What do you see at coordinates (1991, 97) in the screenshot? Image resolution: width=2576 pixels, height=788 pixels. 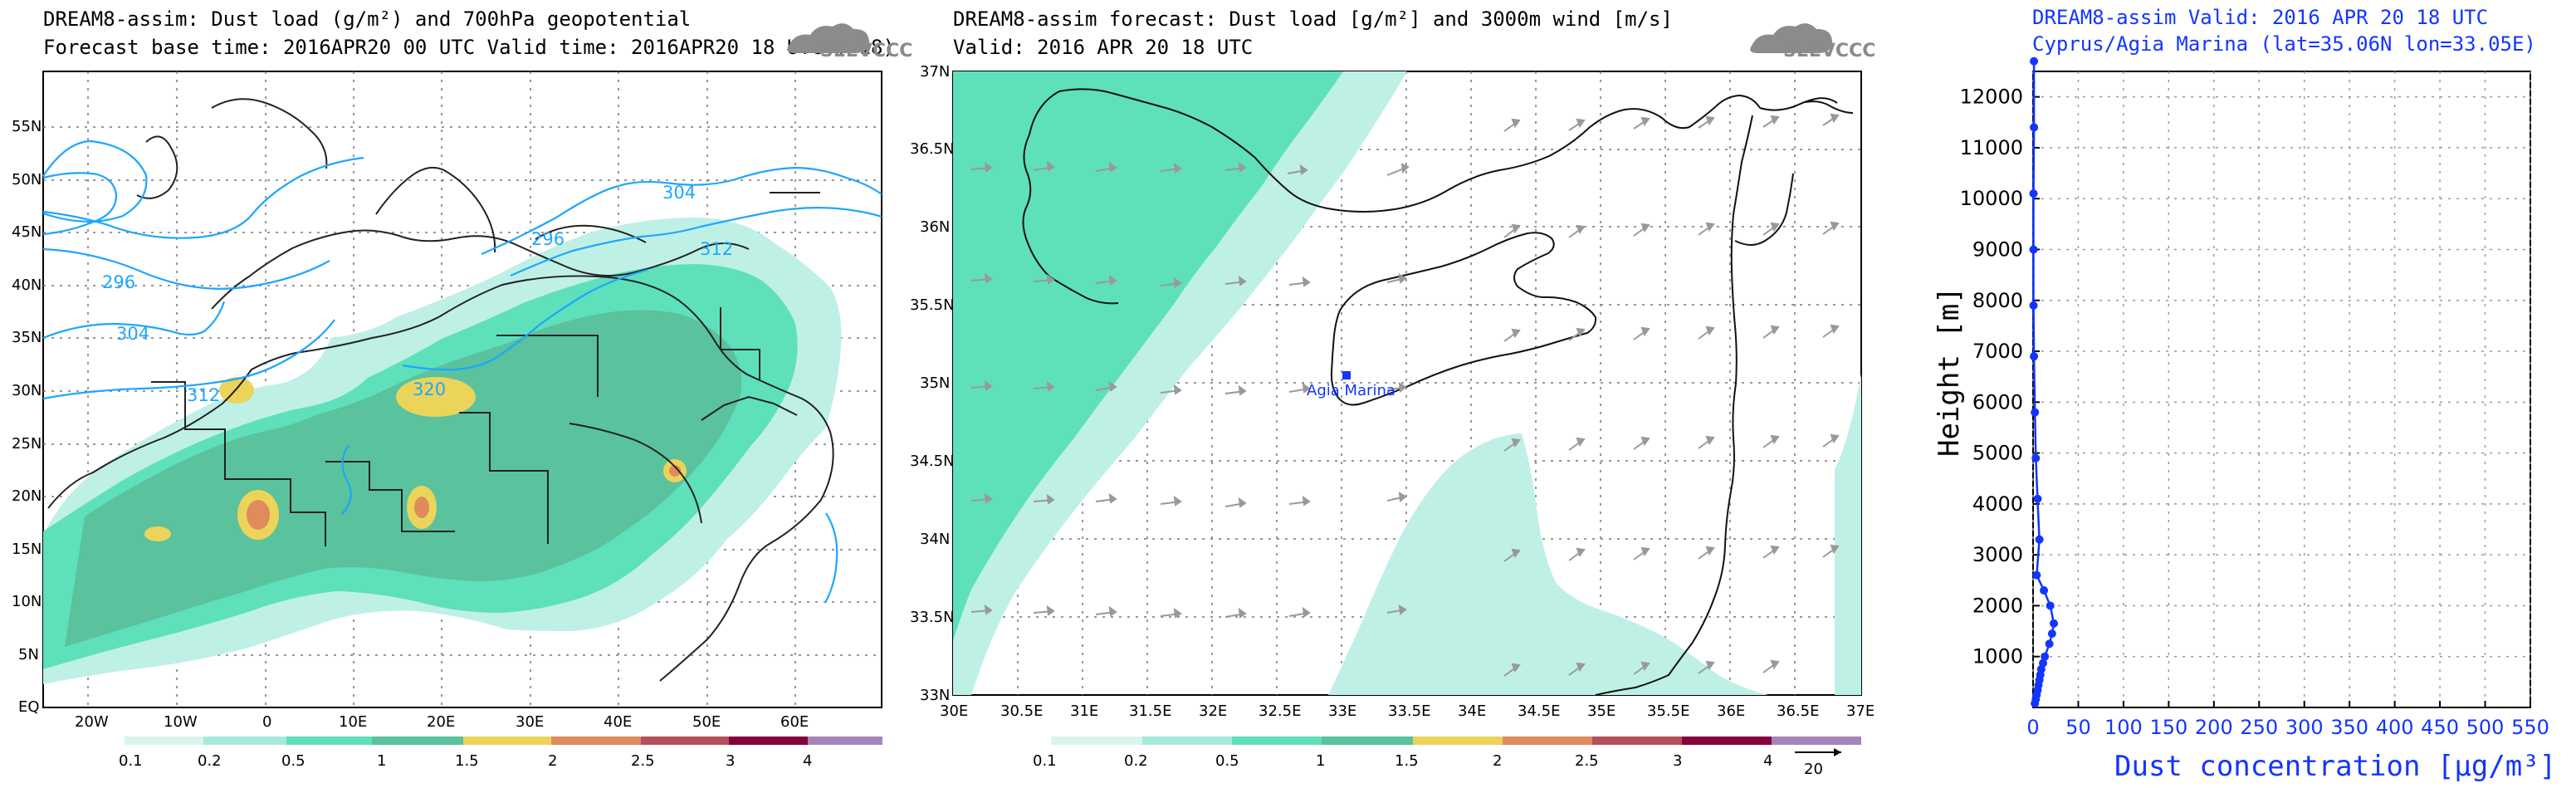 I see `profile-y-tick-label: 12000` at bounding box center [1991, 97].